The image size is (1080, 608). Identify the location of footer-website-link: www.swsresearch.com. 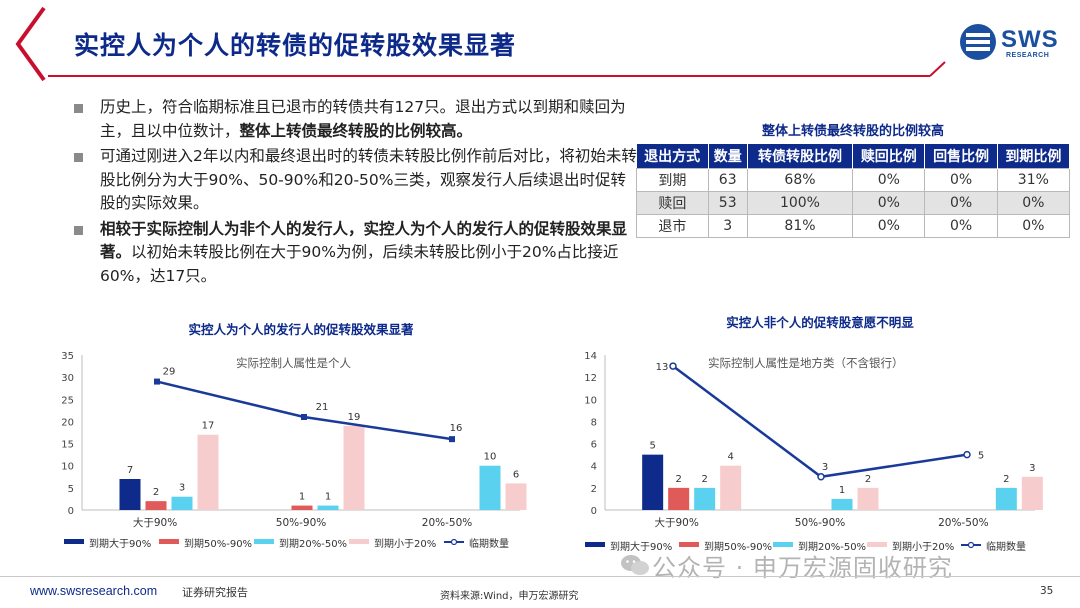
(94, 591).